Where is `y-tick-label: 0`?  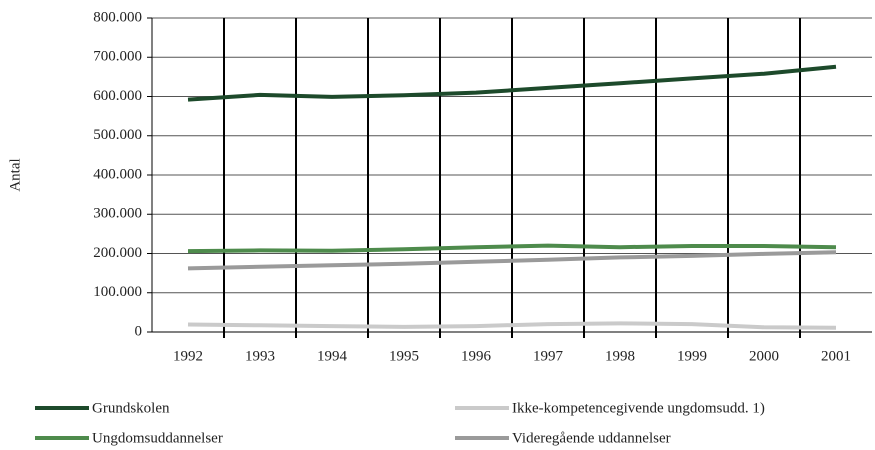
y-tick-label: 0 is located at coordinates (139, 331).